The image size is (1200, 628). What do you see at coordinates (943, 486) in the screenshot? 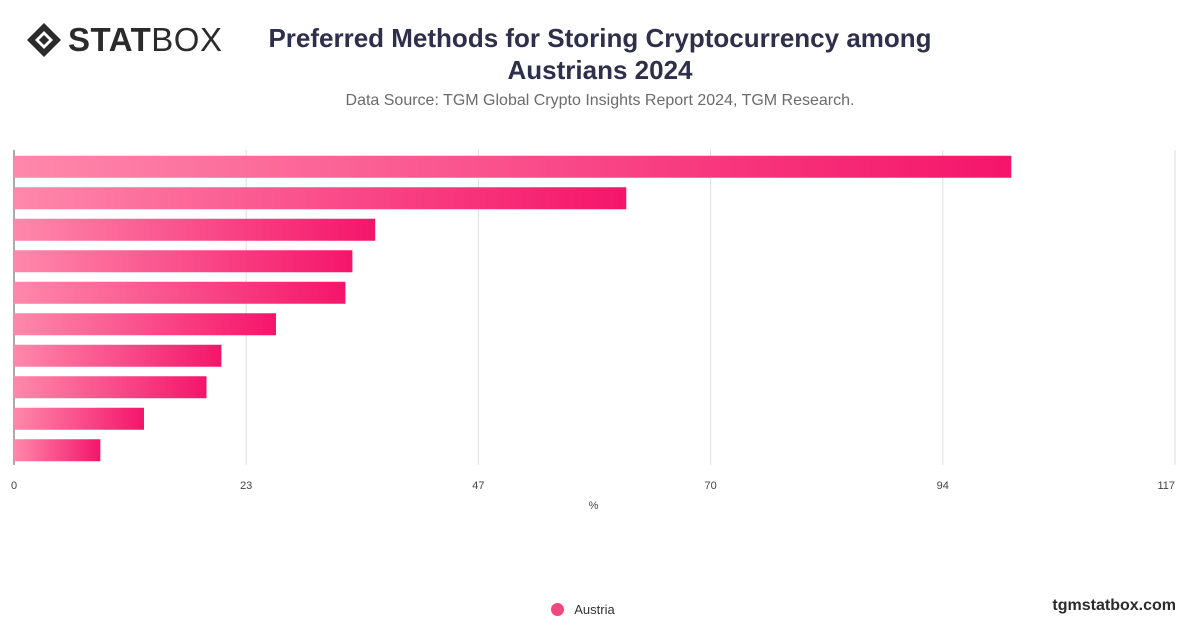
I see `x-tick-label: 94` at bounding box center [943, 486].